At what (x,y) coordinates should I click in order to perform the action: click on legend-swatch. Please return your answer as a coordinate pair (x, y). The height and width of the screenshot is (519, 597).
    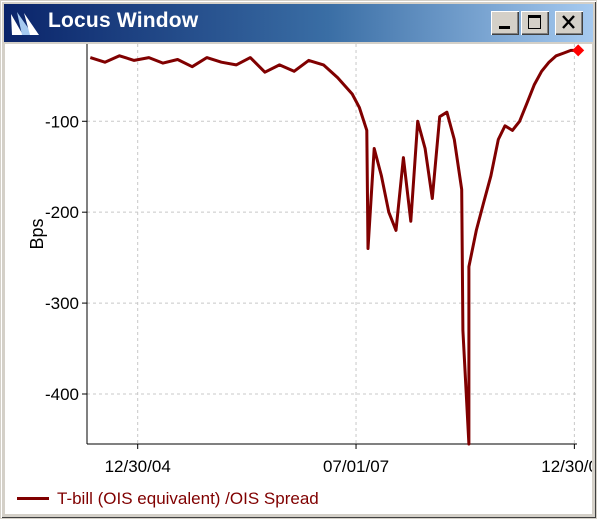
    Looking at the image, I should click on (33, 498).